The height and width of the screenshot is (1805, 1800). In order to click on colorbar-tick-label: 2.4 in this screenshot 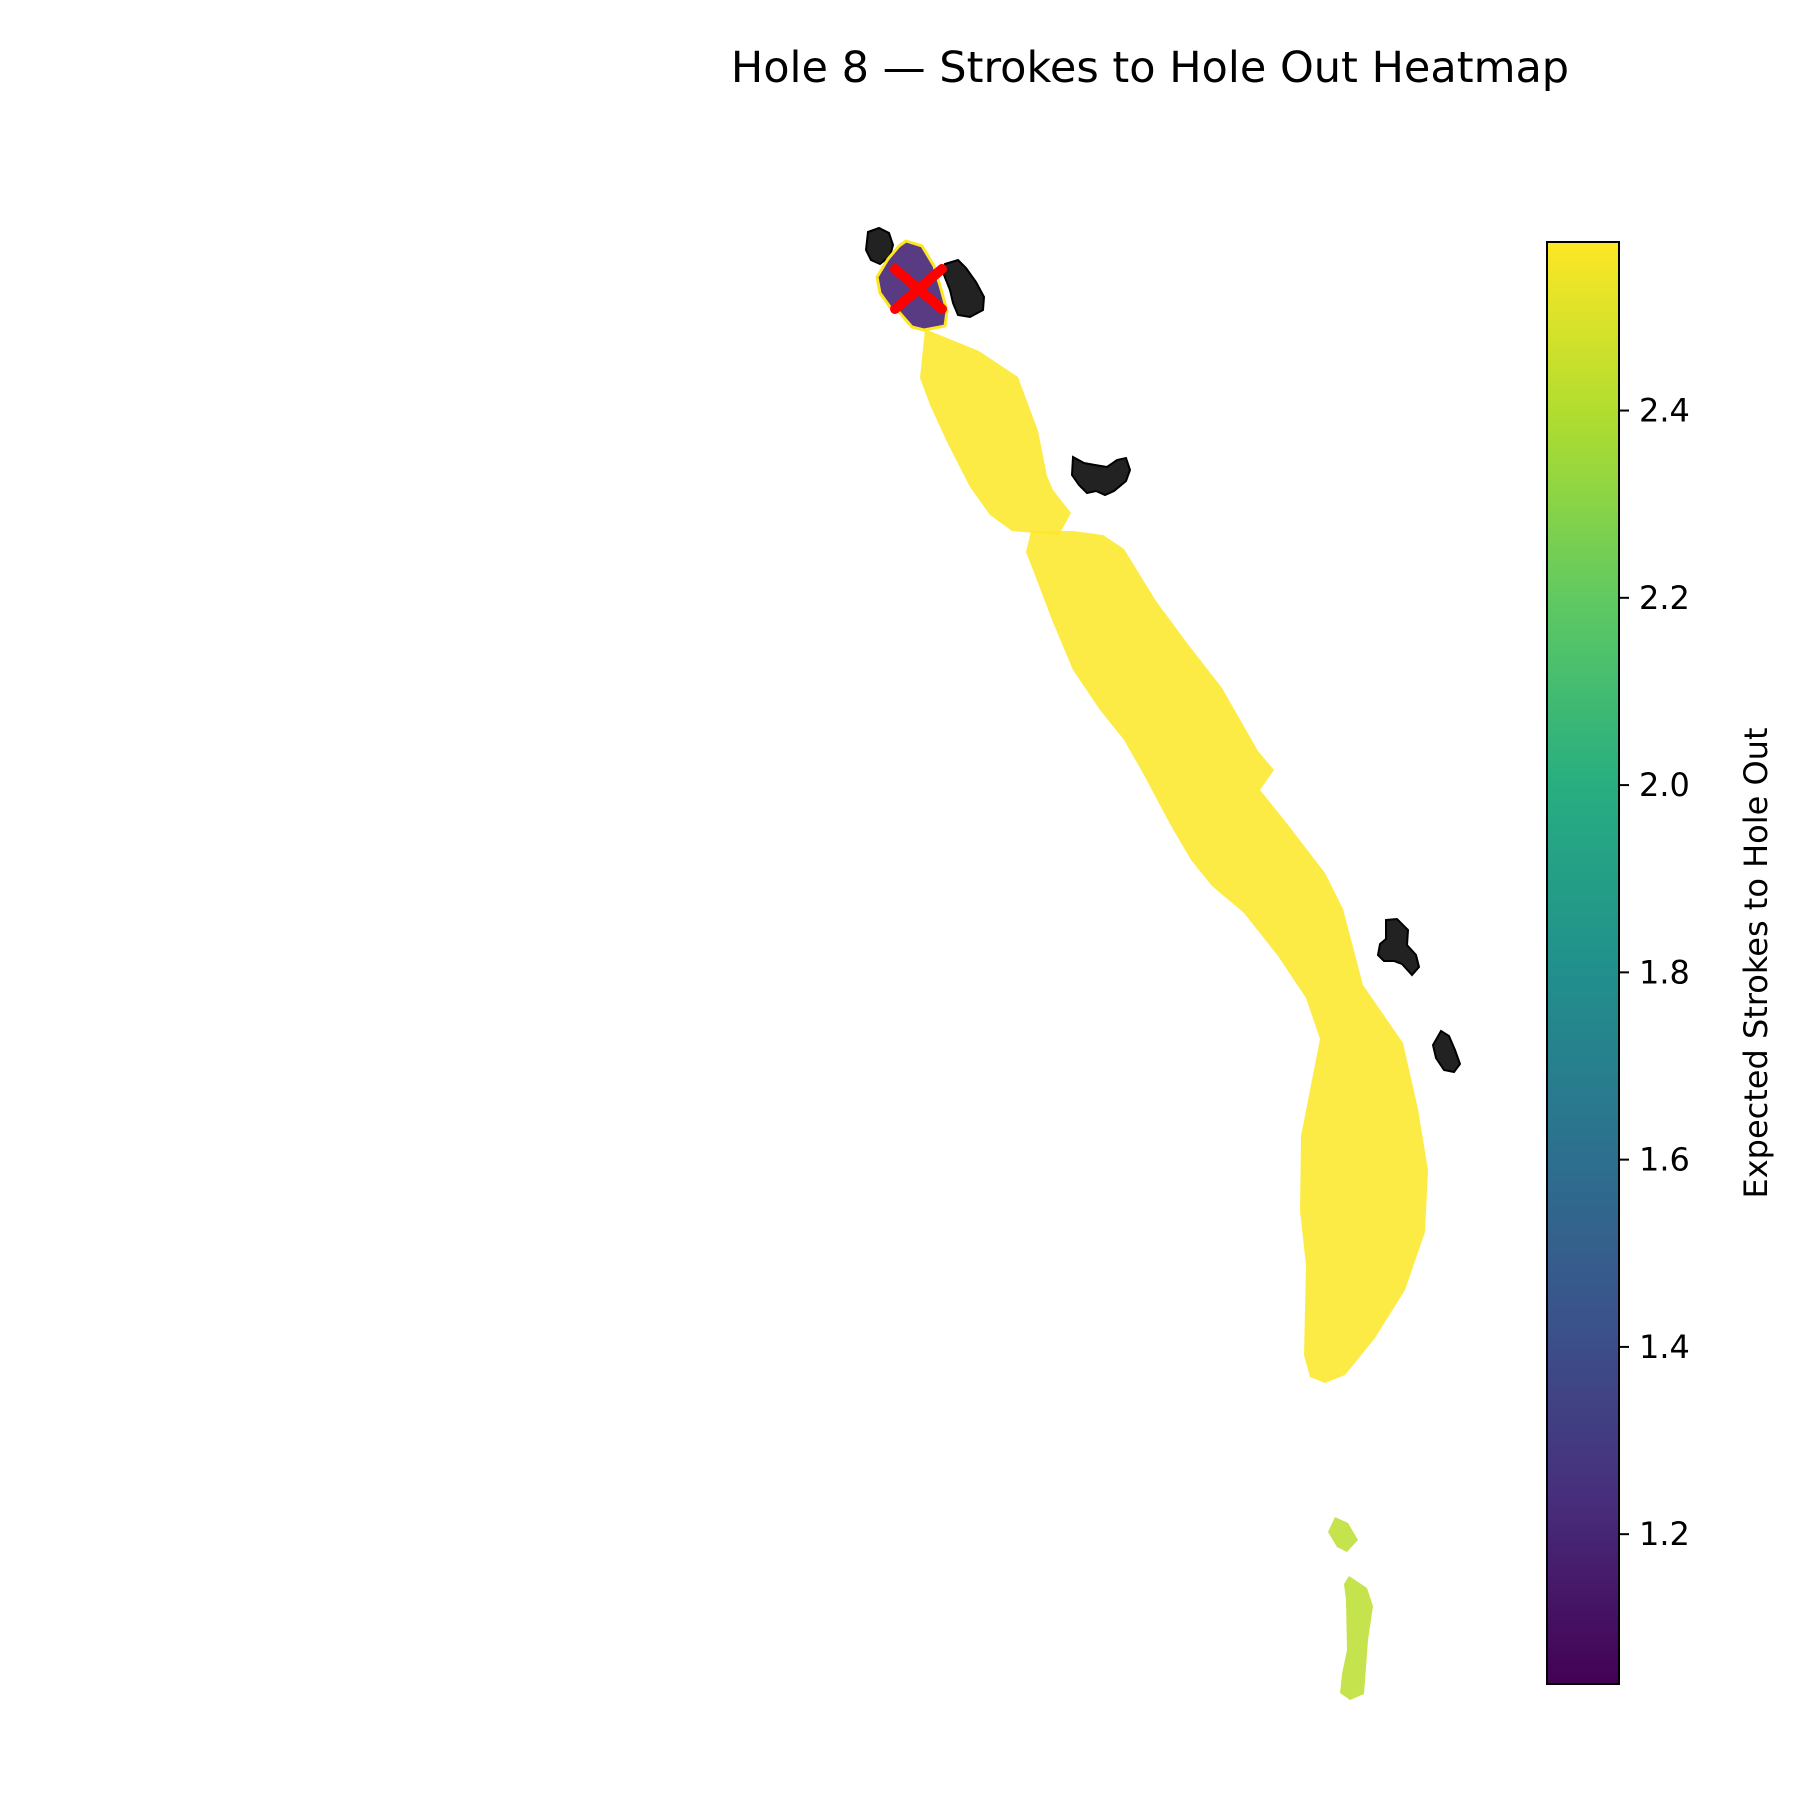, I will do `click(1664, 411)`.